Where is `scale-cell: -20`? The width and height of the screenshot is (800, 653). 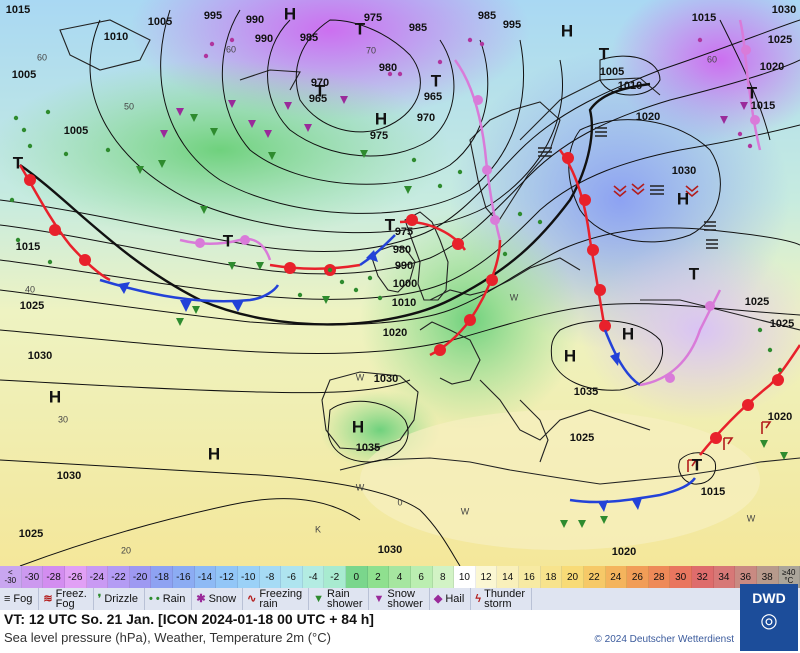
scale-cell: -20 is located at coordinates (140, 577).